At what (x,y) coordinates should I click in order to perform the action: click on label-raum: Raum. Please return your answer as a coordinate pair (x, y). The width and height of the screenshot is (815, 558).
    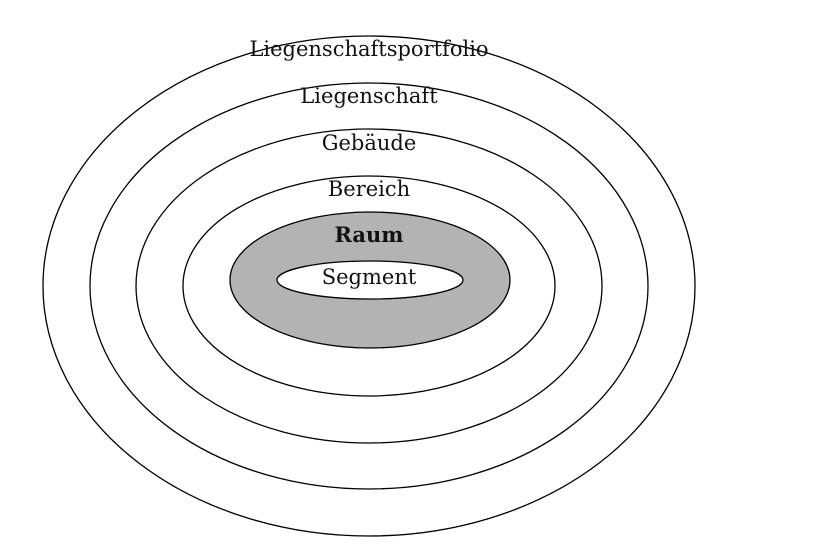
    Looking at the image, I should click on (368, 234).